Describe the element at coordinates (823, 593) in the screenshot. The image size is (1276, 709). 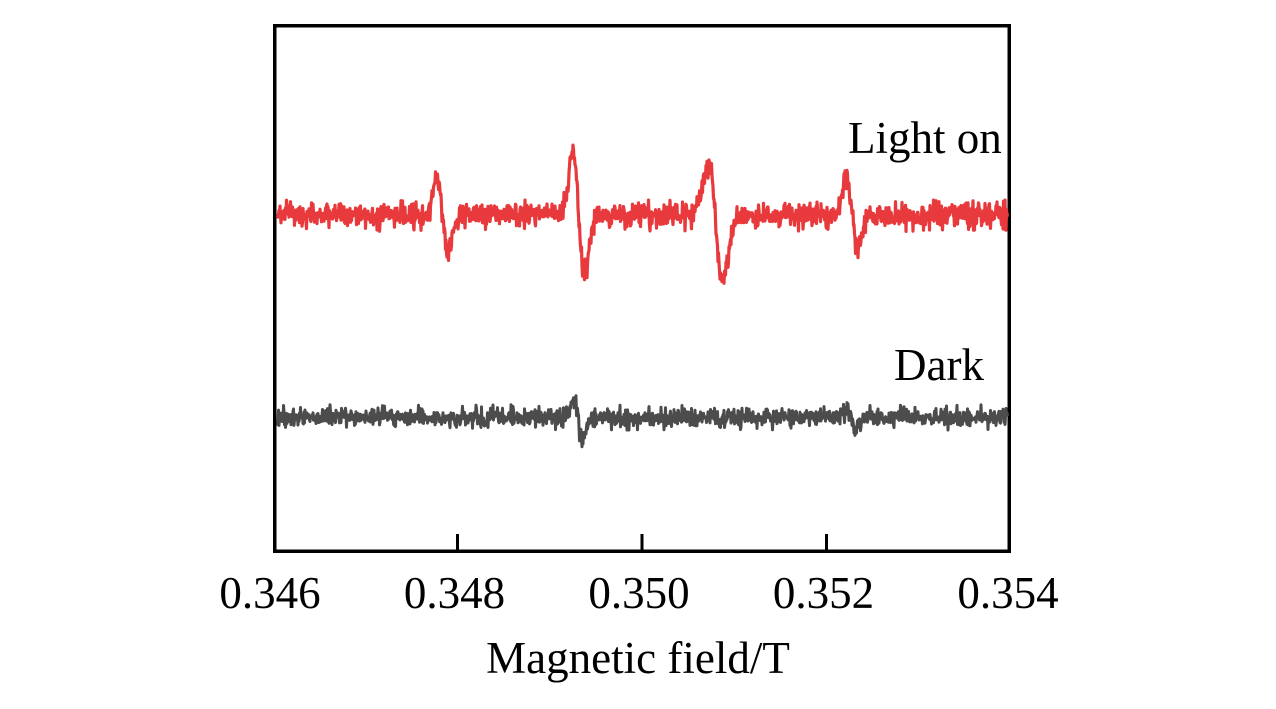
I see `svg-text: 0.352` at that location.